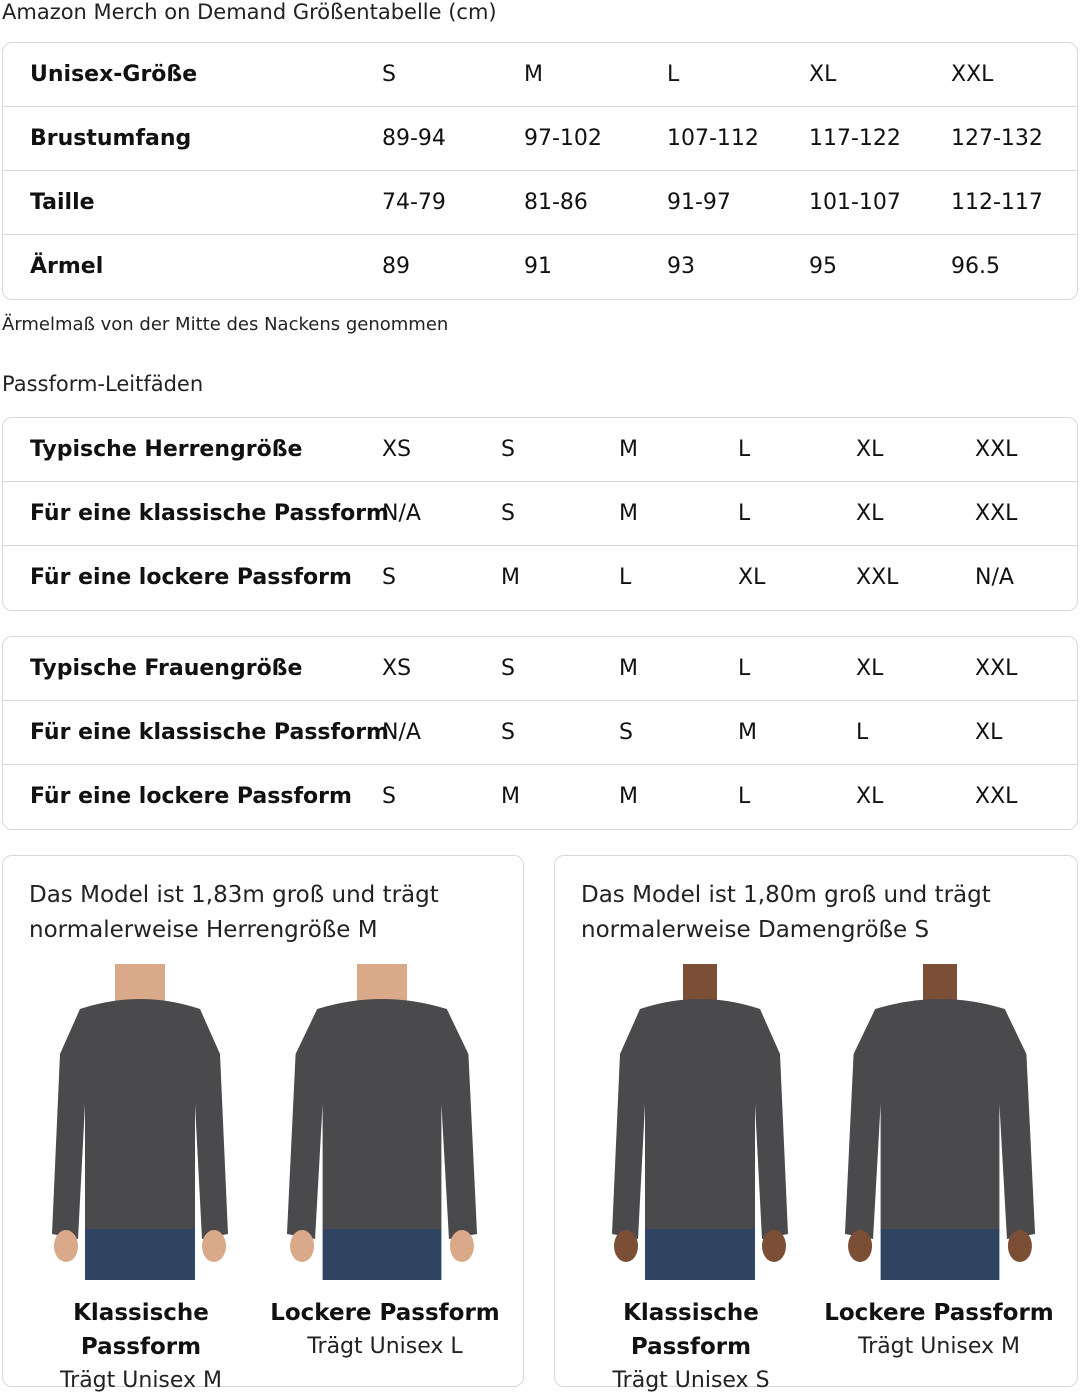 The height and width of the screenshot is (1398, 1080). I want to click on table-cell: 74-79, so click(414, 202).